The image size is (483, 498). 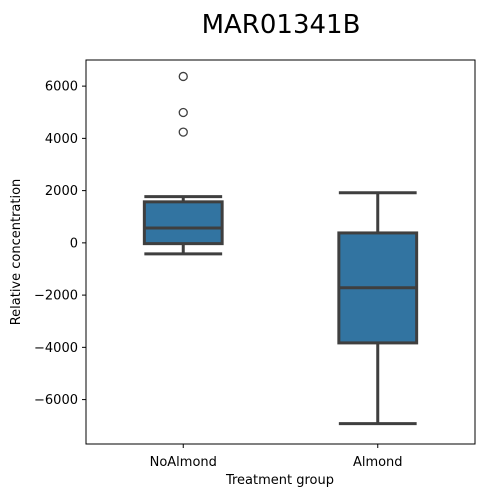 I want to click on y-tick-label: 6000, so click(x=61, y=87).